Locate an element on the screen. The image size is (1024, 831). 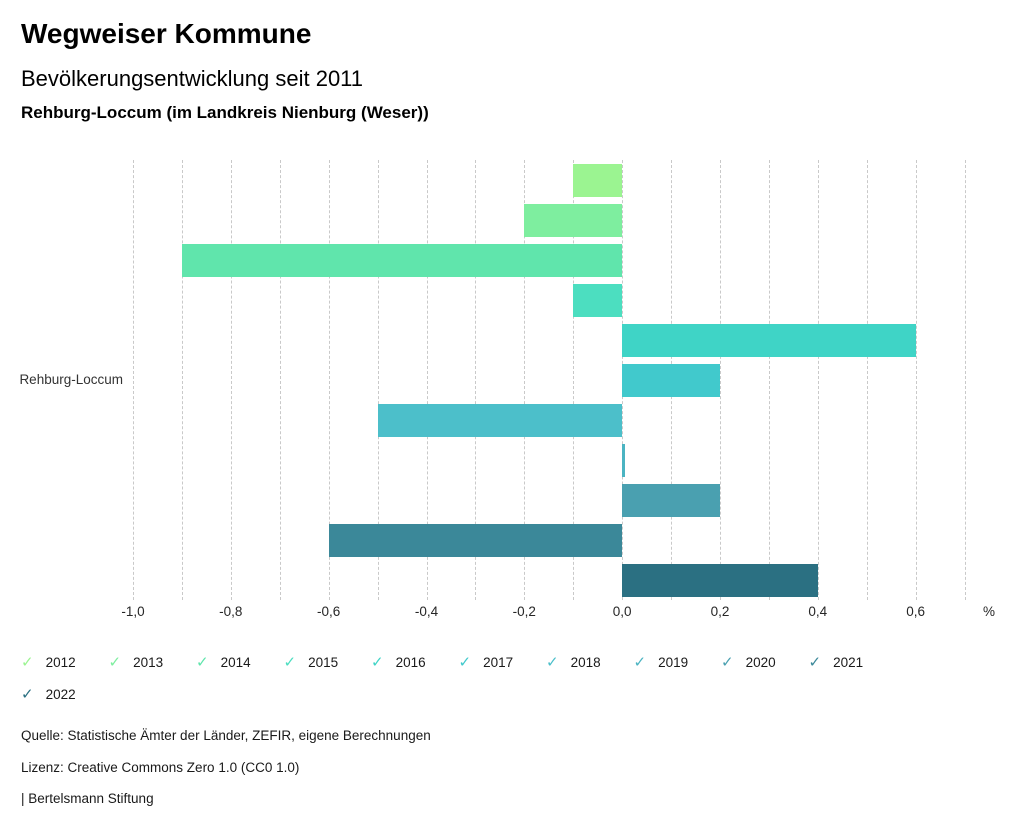
legend-year-label: 2018 is located at coordinates (585, 662).